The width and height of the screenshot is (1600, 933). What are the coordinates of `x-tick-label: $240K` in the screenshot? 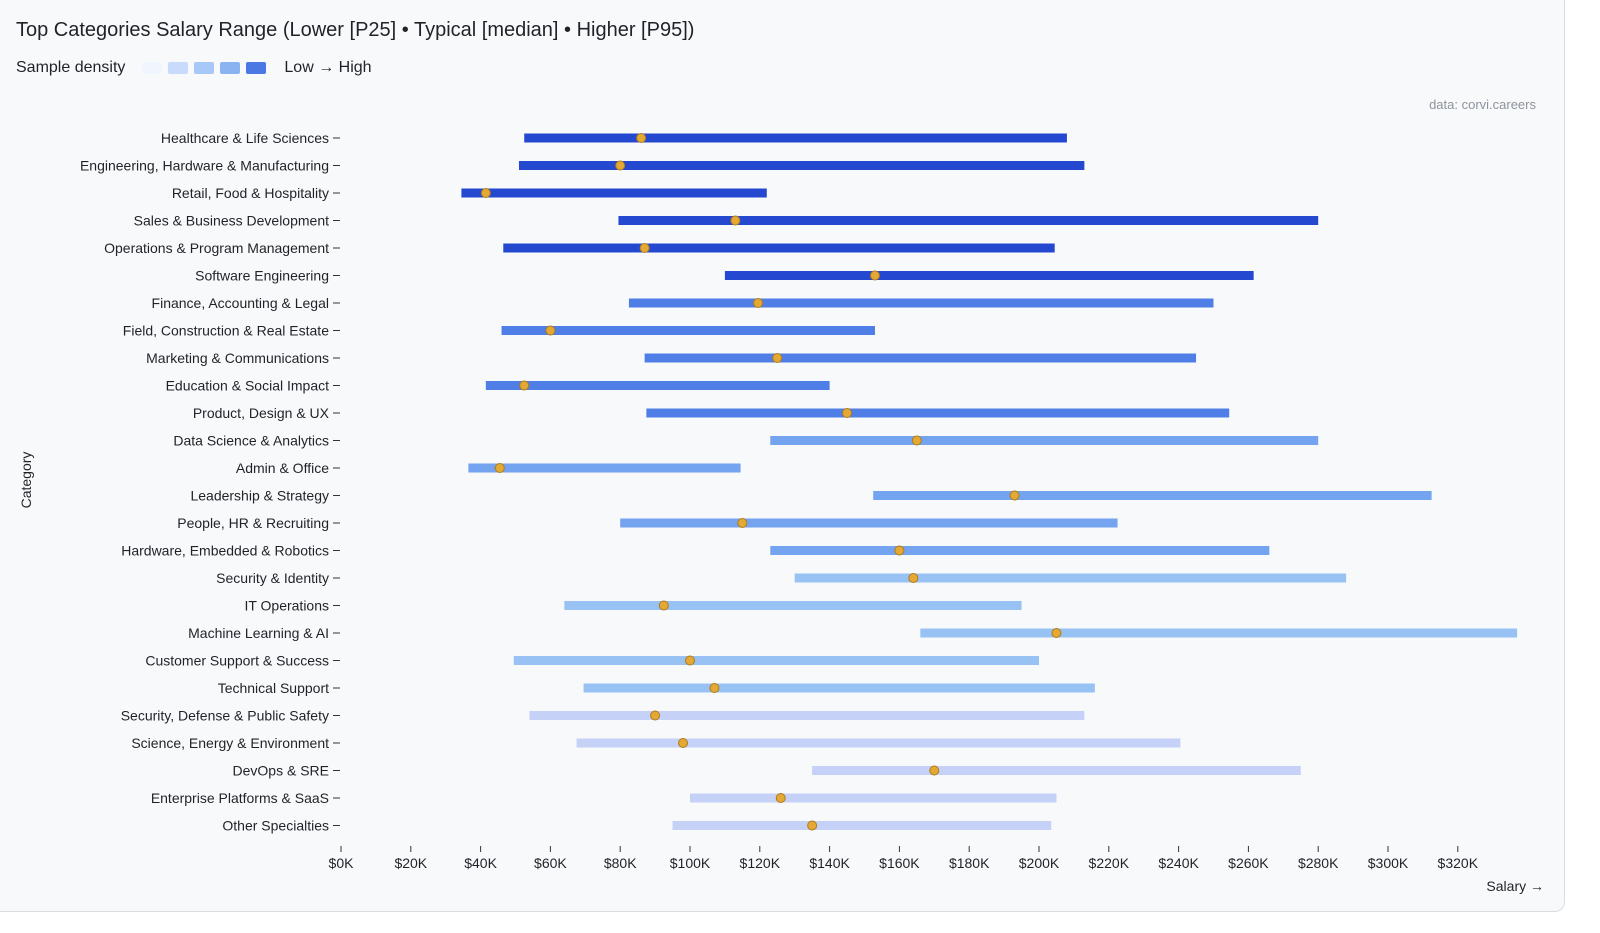 It's located at (1178, 863).